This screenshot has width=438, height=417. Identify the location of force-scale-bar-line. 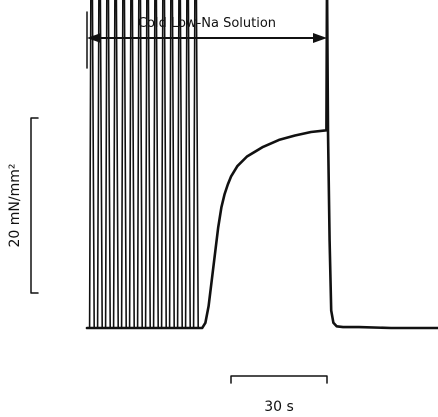
(34, 205).